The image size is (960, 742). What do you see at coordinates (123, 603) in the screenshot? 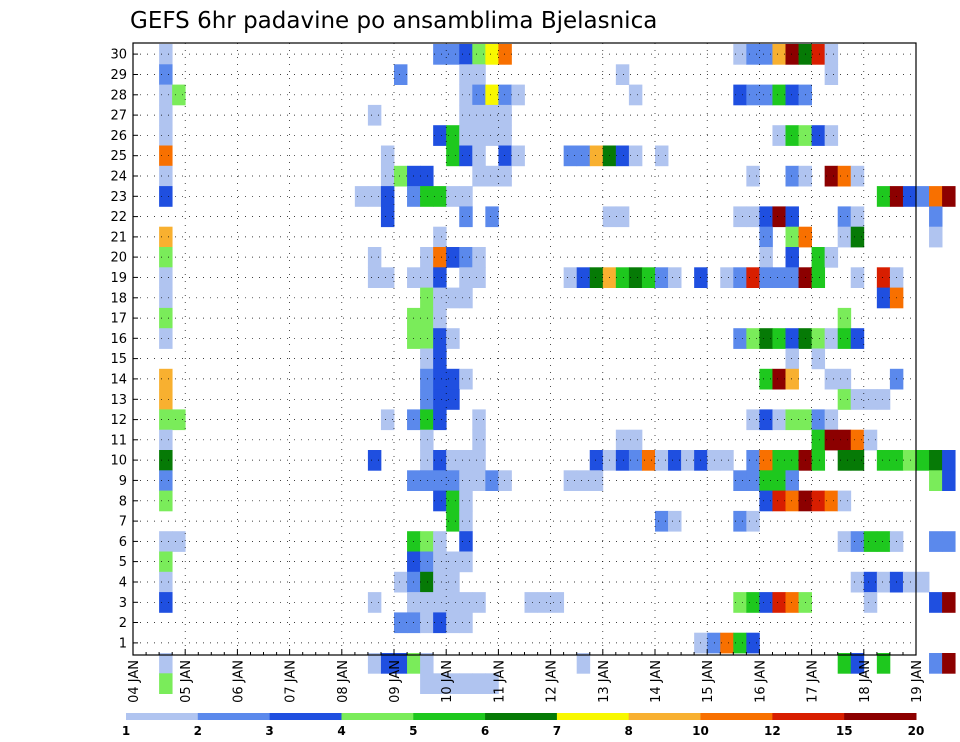
I see `y-tick-label: 3` at bounding box center [123, 603].